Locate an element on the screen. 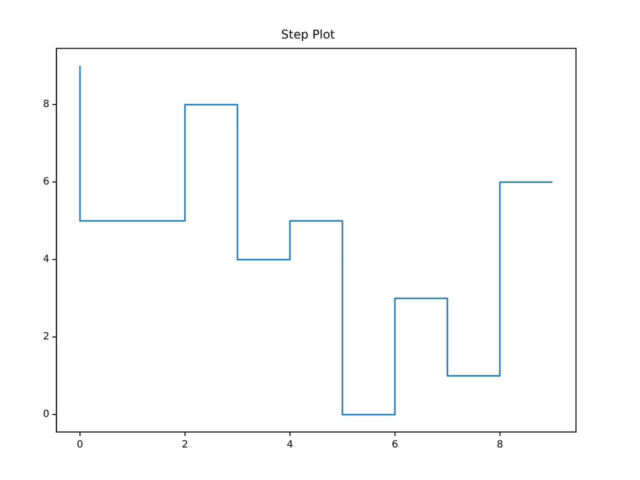 This screenshot has width=640, height=480. y-tick-label: 6 is located at coordinates (46, 182).